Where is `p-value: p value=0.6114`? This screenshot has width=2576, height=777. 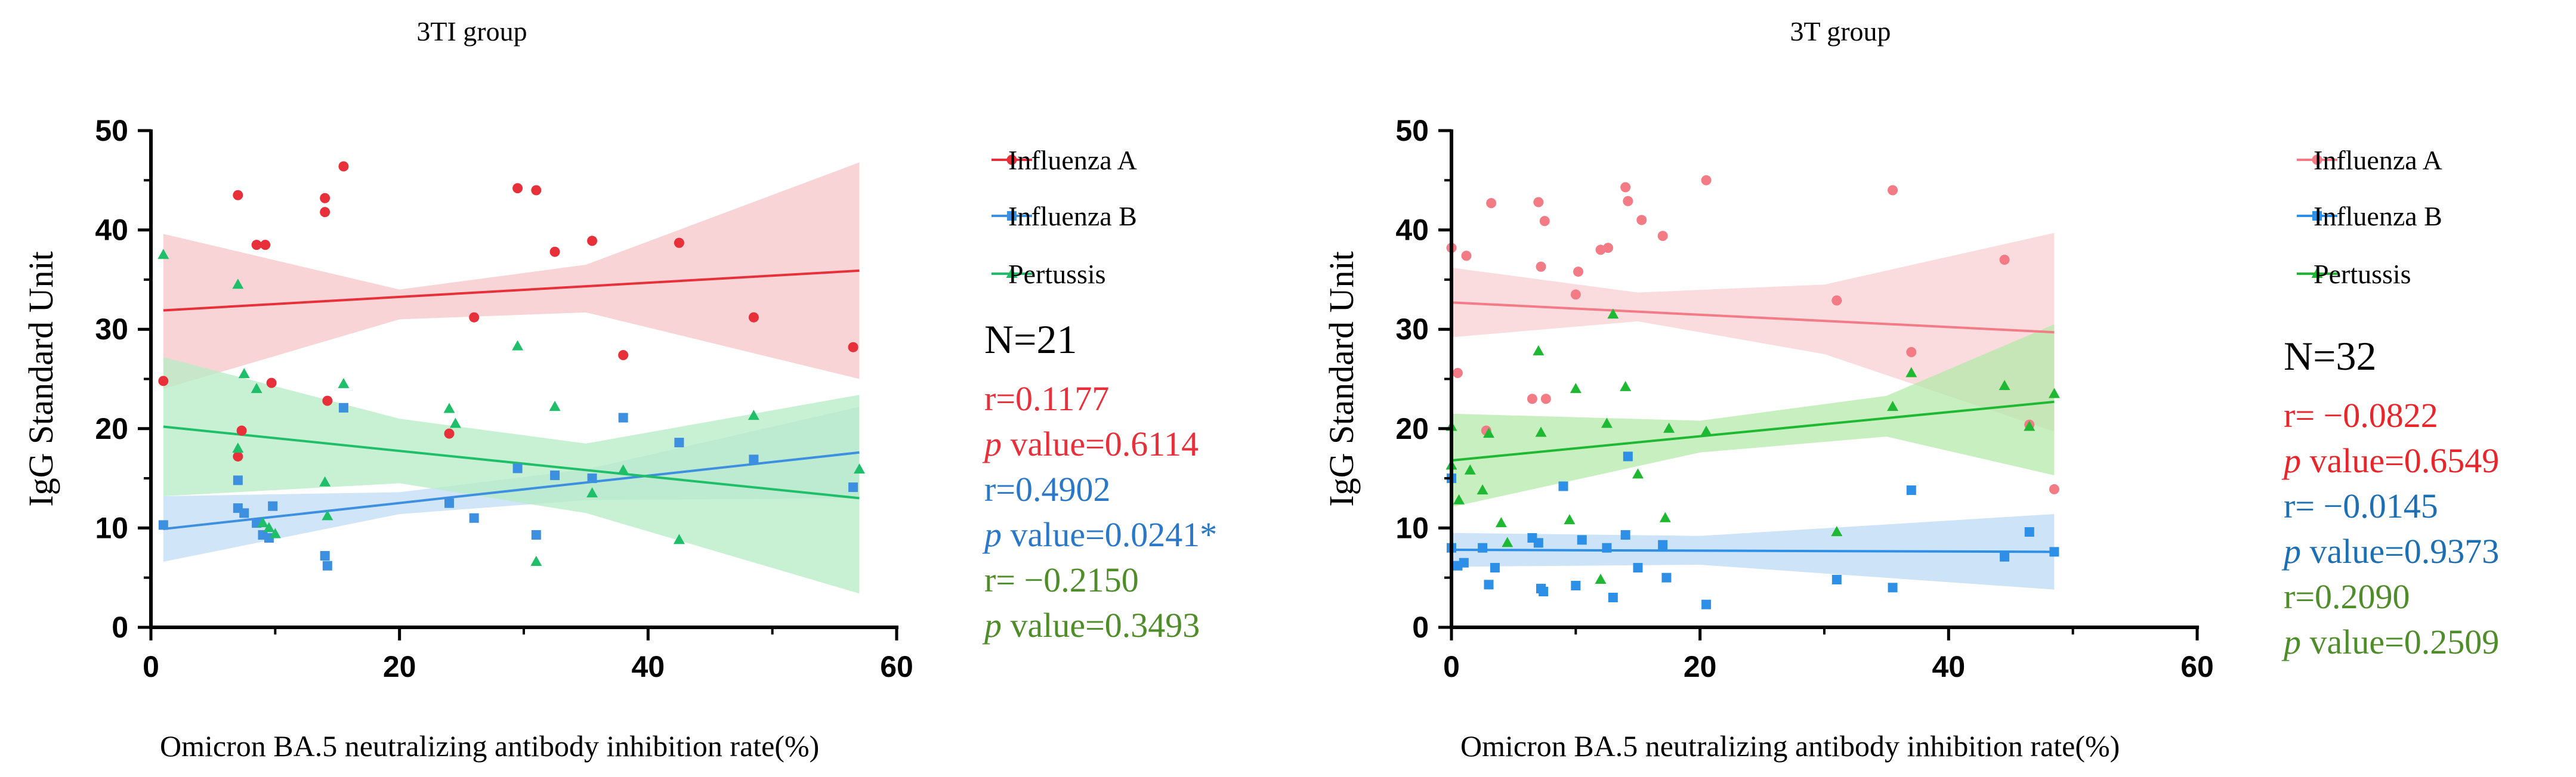
p-value: p value=0.6114 is located at coordinates (1090, 444).